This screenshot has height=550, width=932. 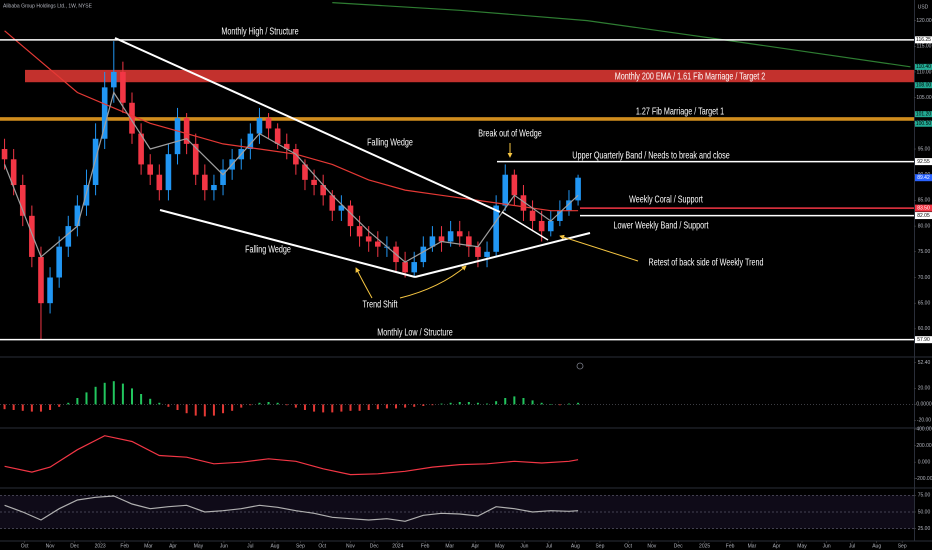 What do you see at coordinates (510, 132) in the screenshot?
I see `annotation: Break out of Wedge` at bounding box center [510, 132].